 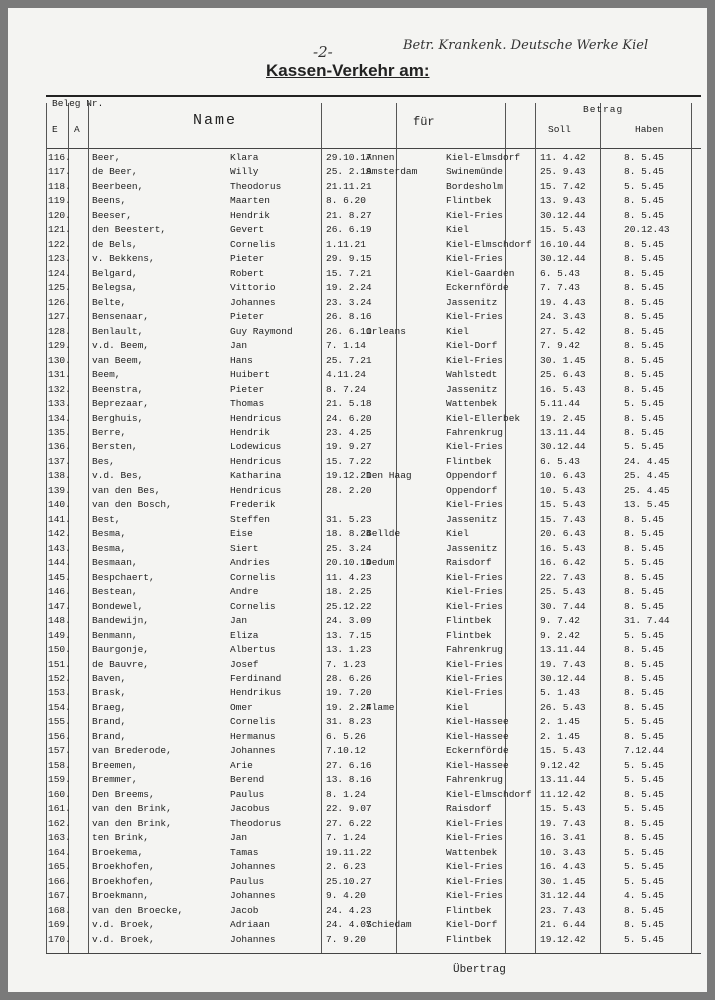 What do you see at coordinates (479, 970) in the screenshot?
I see `footer-label: Übertrag` at bounding box center [479, 970].